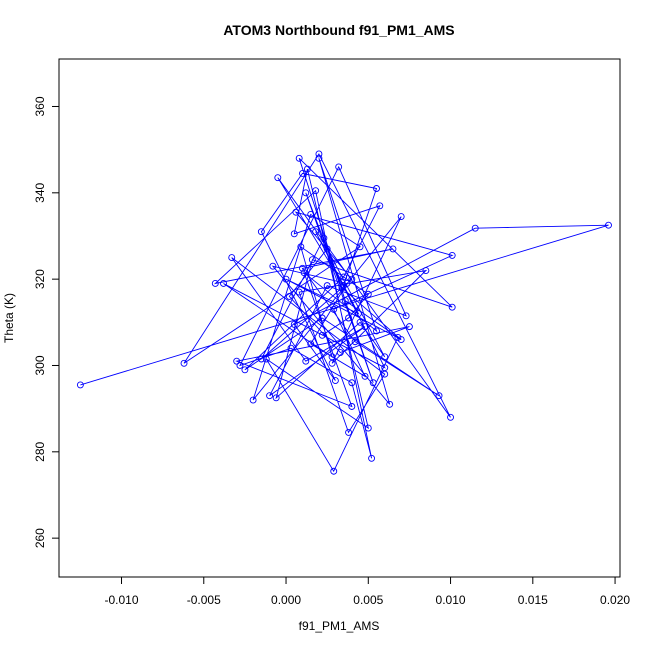 The height and width of the screenshot is (650, 650). I want to click on x-axis-label: f91_PM1_AMS, so click(339, 626).